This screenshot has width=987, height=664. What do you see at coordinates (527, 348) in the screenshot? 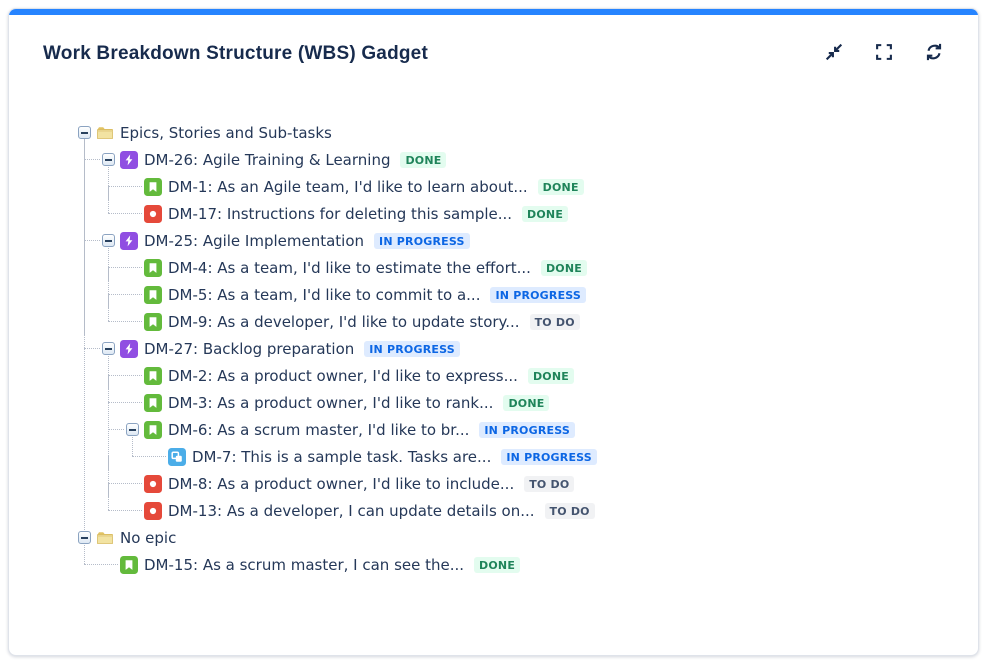
I see `tree-row: DM-27: Backlog preparation IN PROGRESS` at bounding box center [527, 348].